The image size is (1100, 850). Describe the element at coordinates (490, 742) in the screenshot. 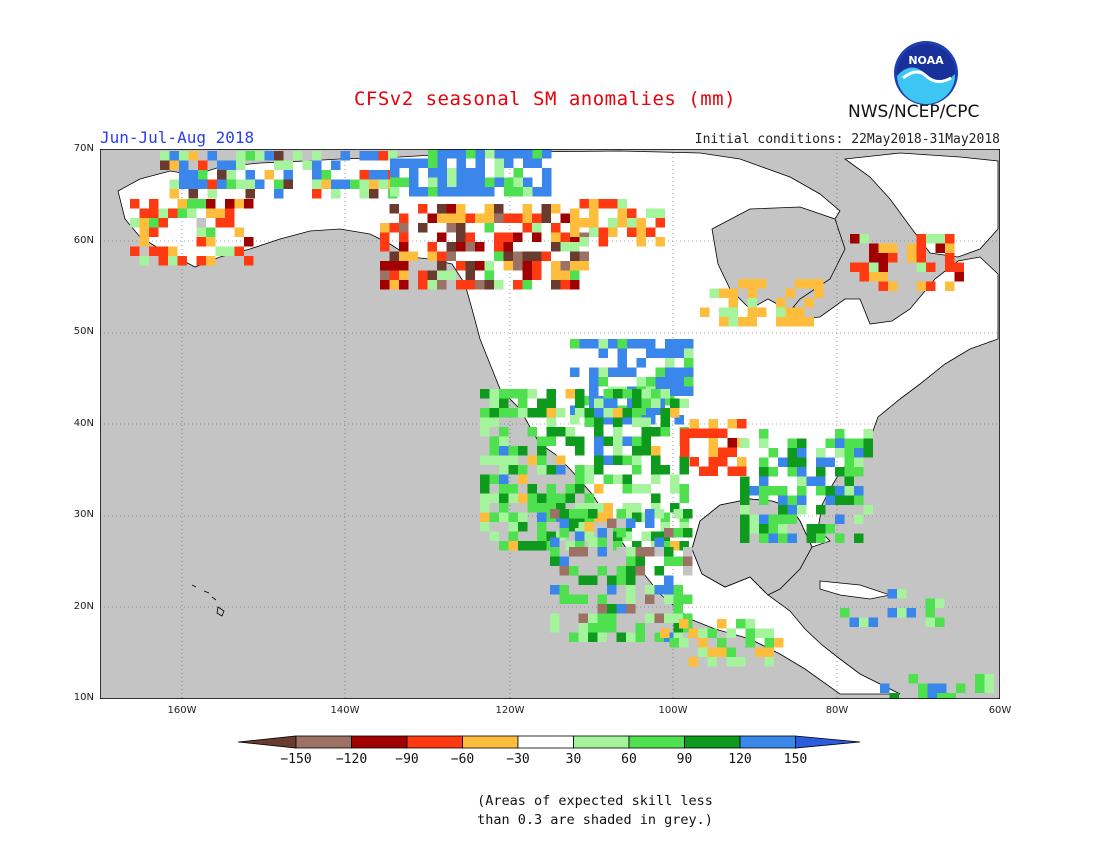

I see `colorbar-bin` at that location.